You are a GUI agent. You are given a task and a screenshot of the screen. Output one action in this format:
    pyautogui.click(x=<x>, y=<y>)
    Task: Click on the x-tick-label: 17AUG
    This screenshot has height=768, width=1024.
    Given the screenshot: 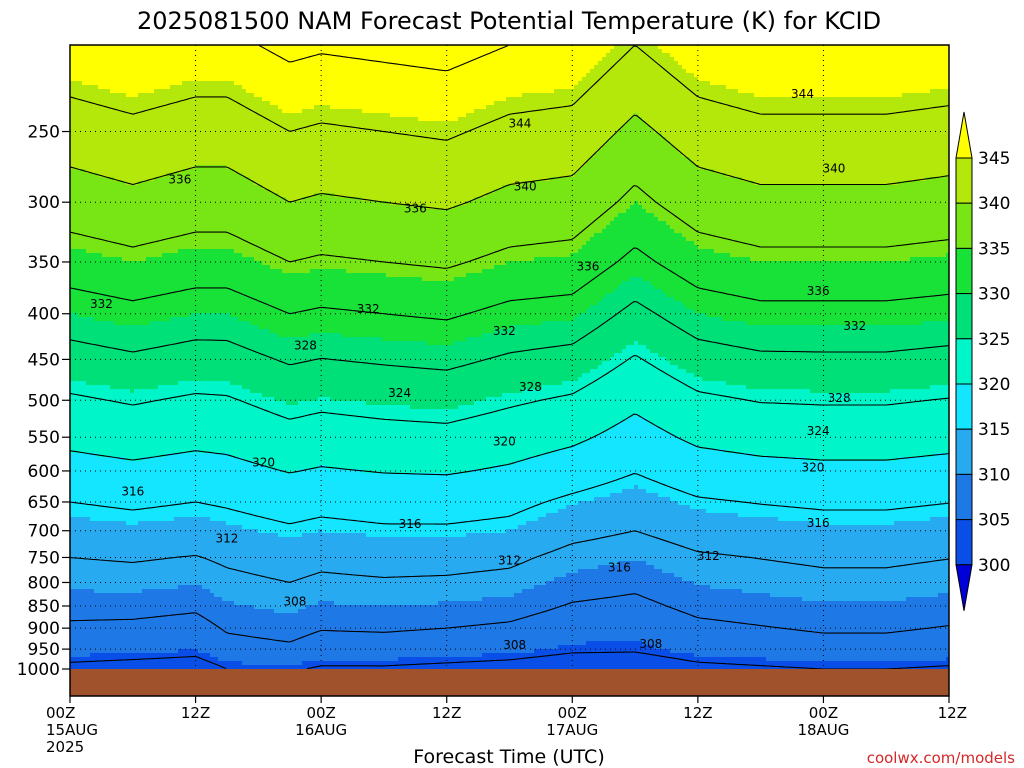 What is the action you would take?
    pyautogui.click(x=572, y=730)
    